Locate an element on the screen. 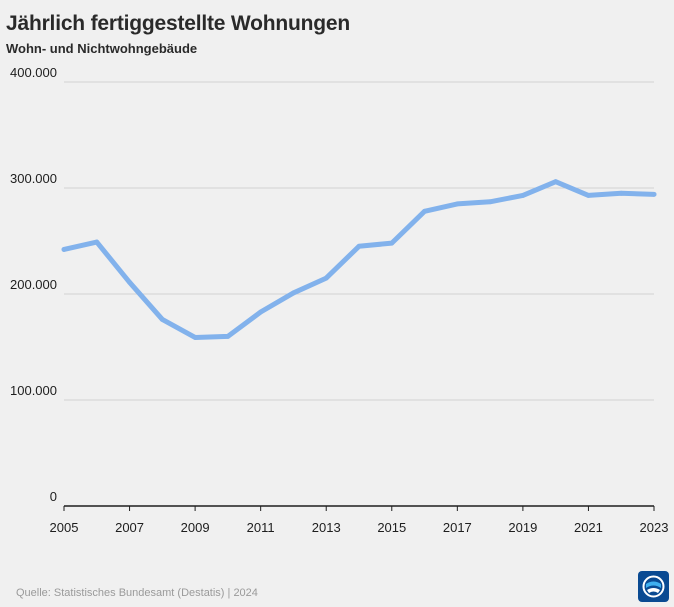 This screenshot has height=607, width=674. y-tick-label: 400.000 is located at coordinates (33, 72).